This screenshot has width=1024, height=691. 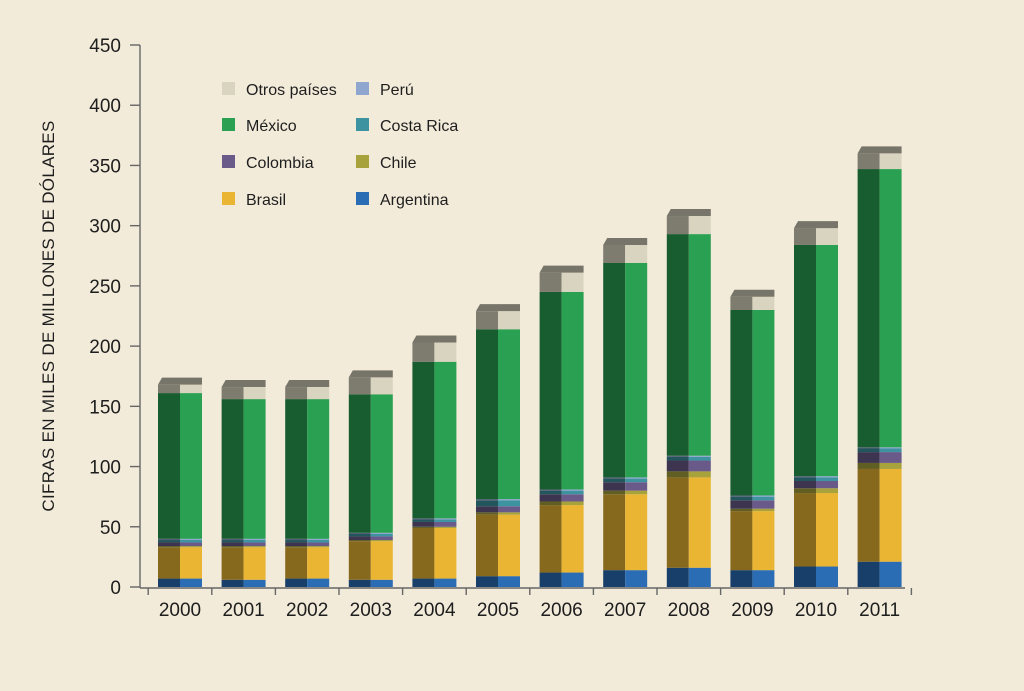 I want to click on bar-segment-Argentina-2004, so click(x=445, y=582).